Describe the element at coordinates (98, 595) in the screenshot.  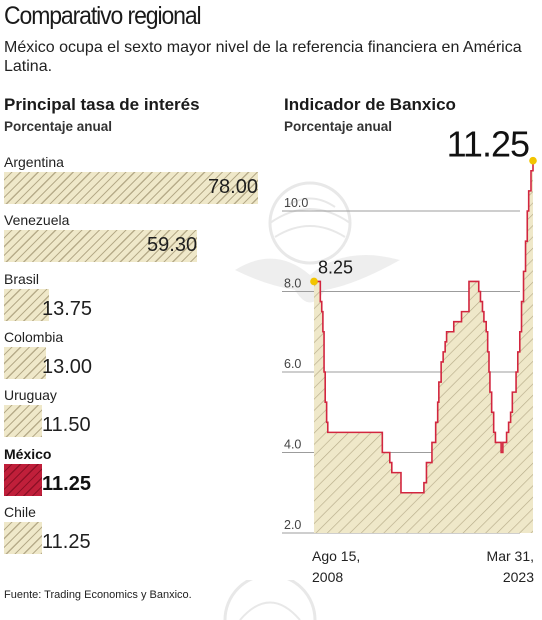
I see `source-note: Fuente: Trading Economics y Banxico.` at that location.